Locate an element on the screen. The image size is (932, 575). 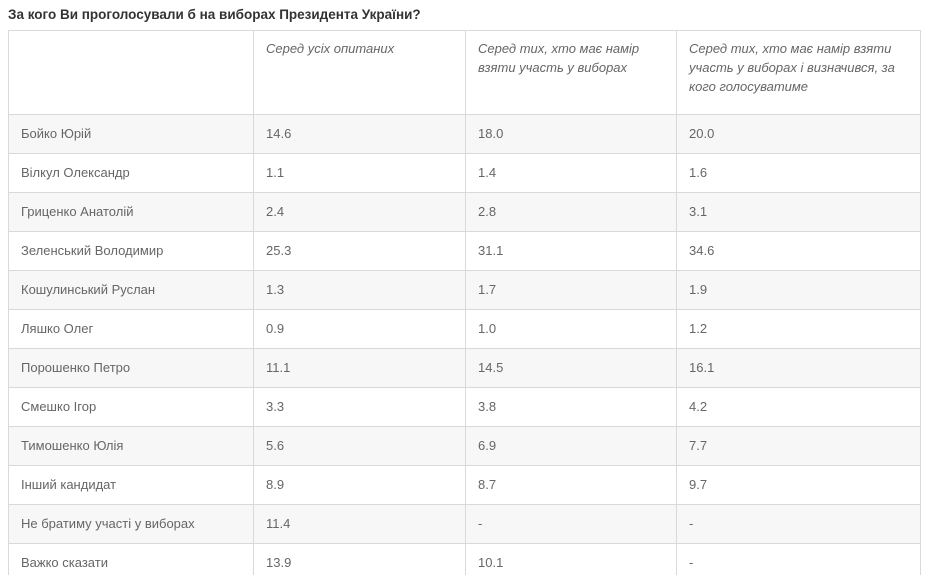
table-row: Бойко Юрій 14.6 18.0 20.0 is located at coordinates (464, 134).